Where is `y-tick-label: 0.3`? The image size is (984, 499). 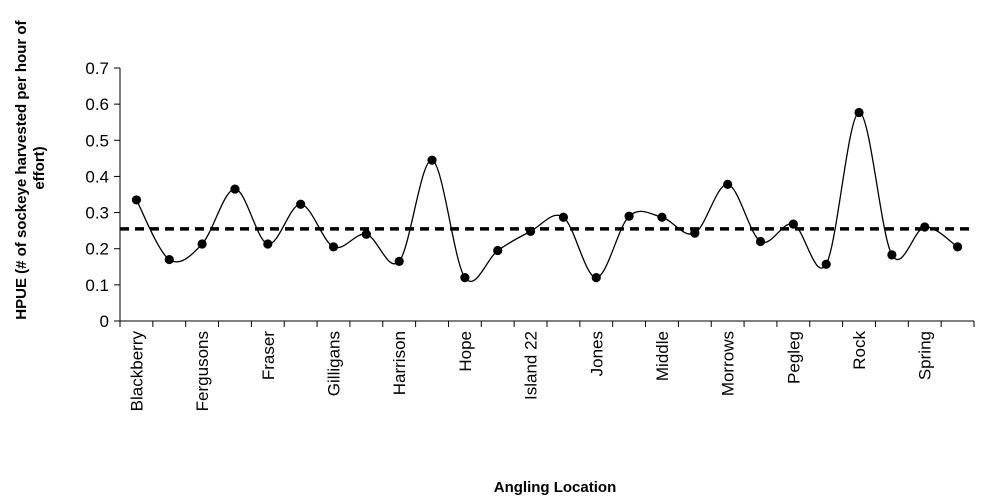 y-tick-label: 0.3 is located at coordinates (97, 213).